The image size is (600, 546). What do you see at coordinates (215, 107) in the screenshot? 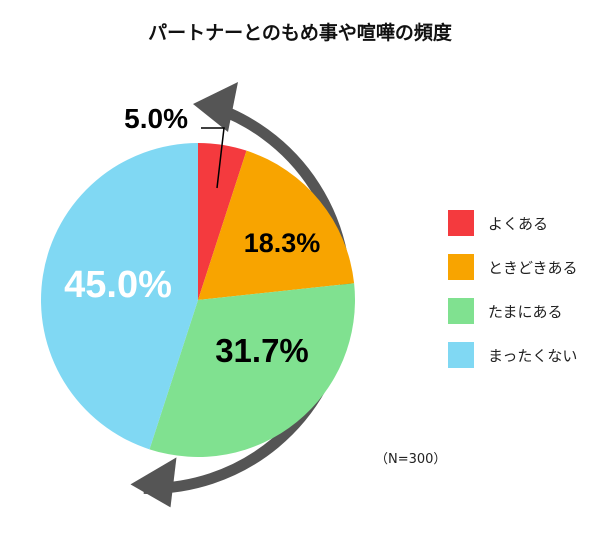
I see `arrowhead-top` at bounding box center [215, 107].